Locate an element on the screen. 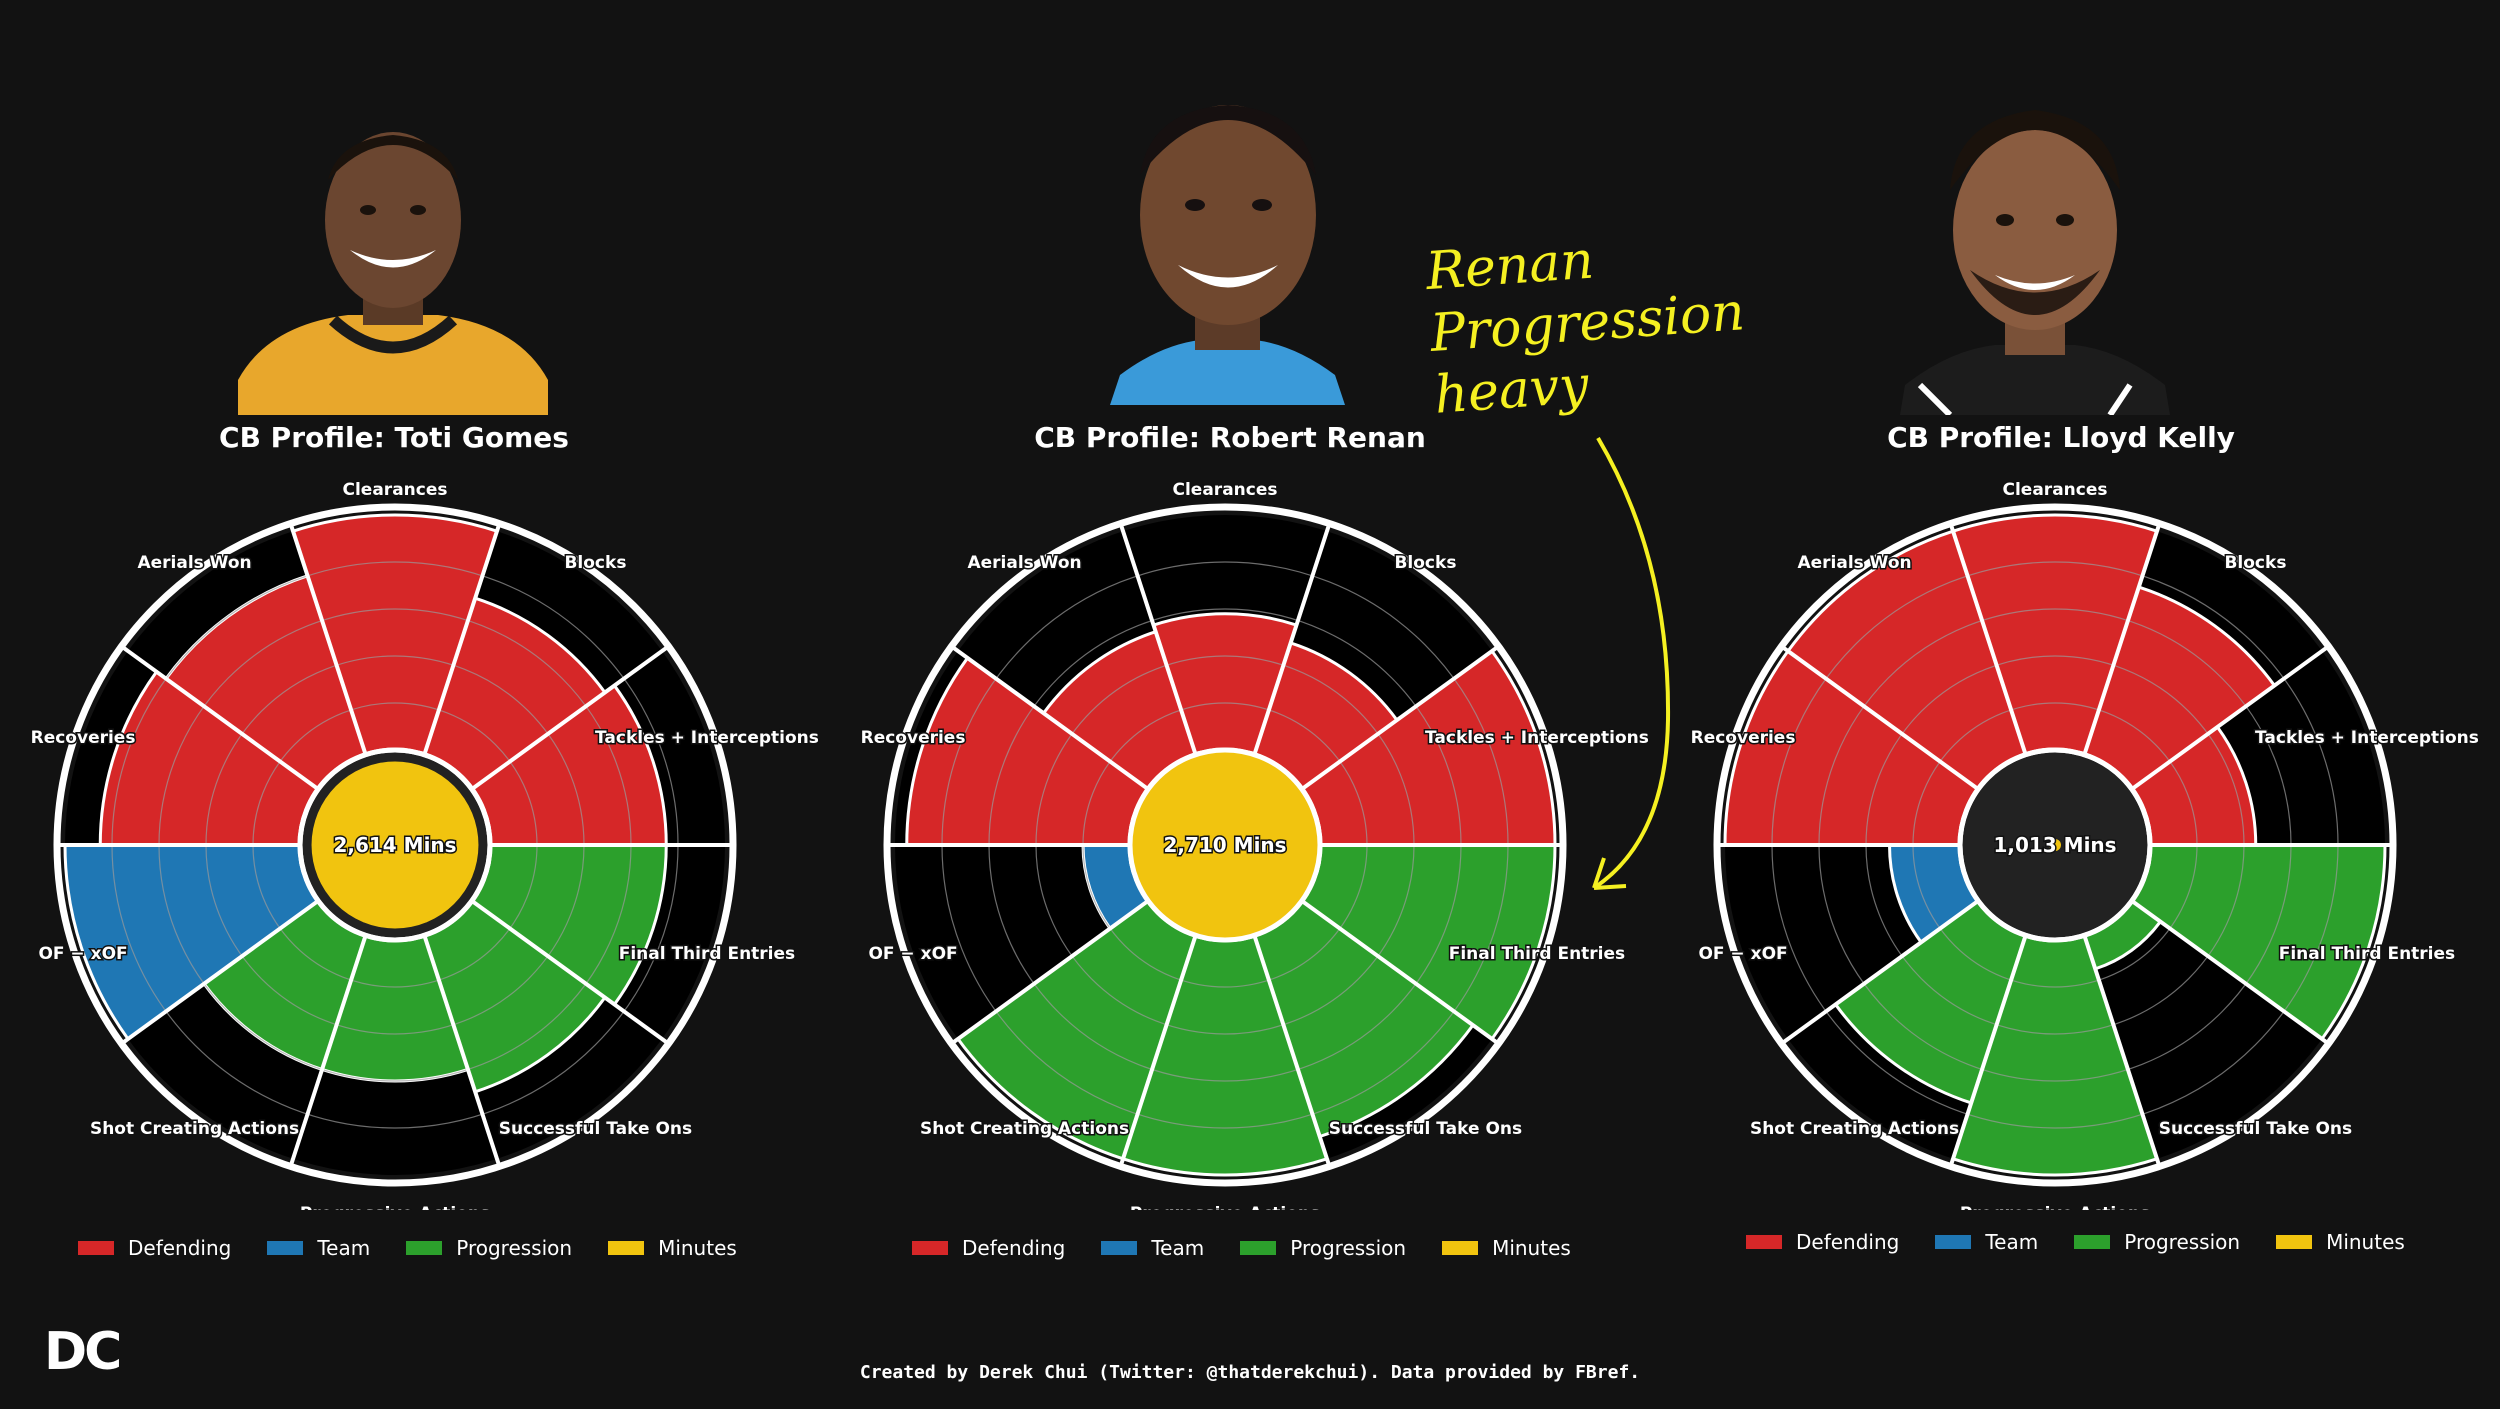  player-photo-toti-gomes is located at coordinates (393, 262).